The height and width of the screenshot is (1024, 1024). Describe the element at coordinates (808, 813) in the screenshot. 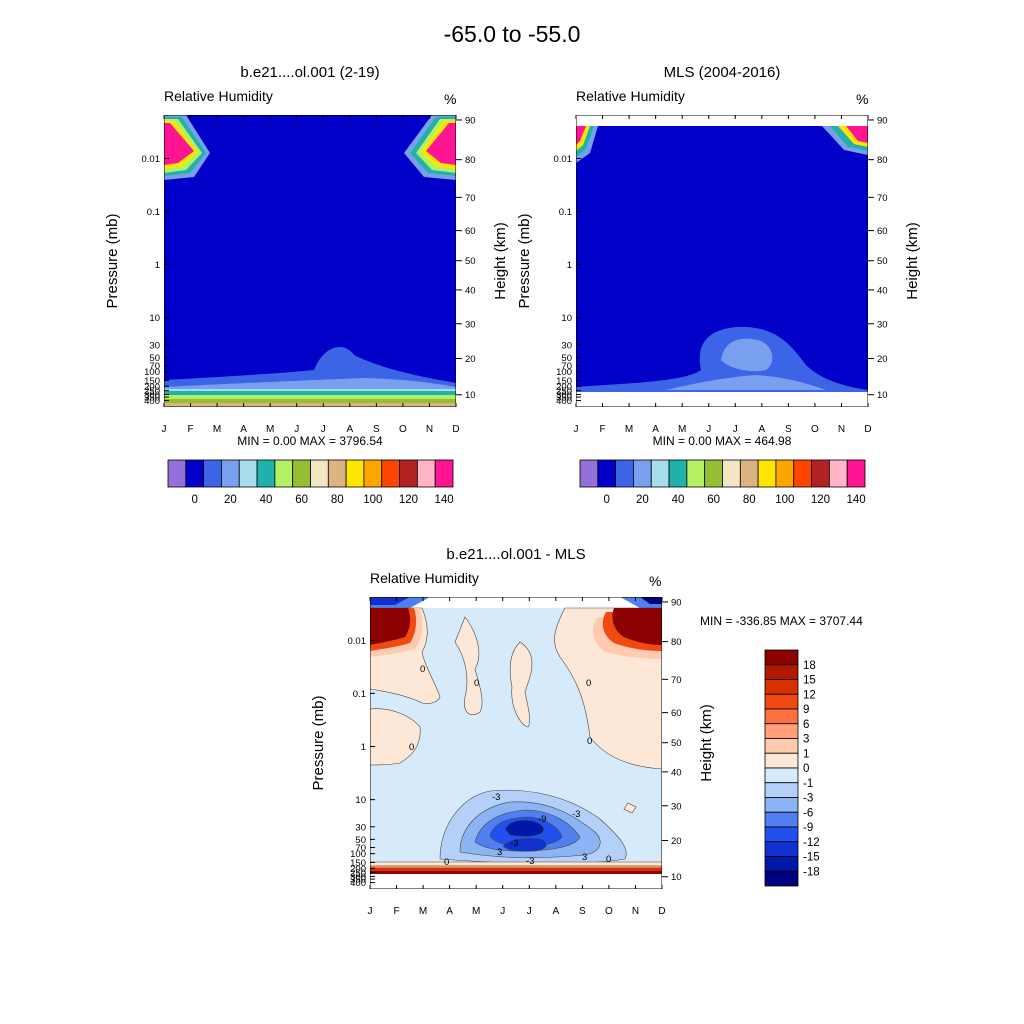

I see `colorbar-tick-label: -6` at that location.